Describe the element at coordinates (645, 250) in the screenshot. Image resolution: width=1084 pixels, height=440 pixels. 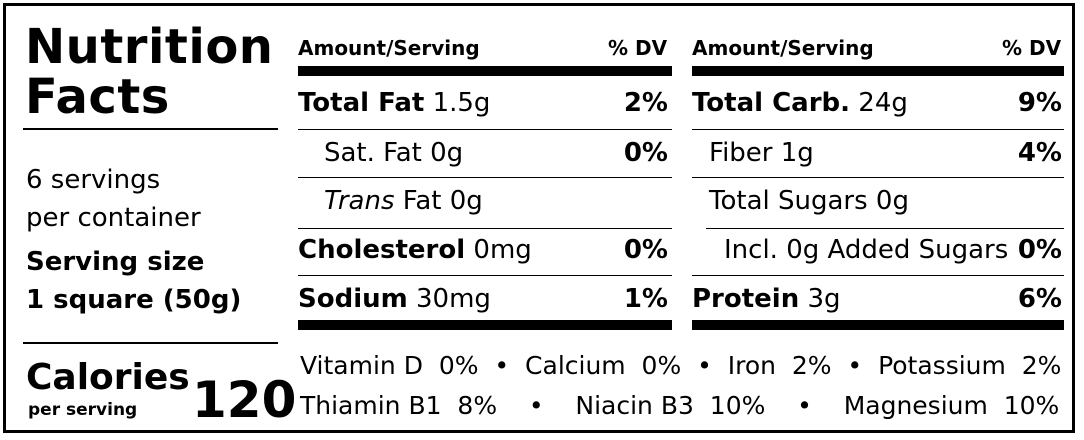
I see `cholesterol-dv: 0%` at that location.